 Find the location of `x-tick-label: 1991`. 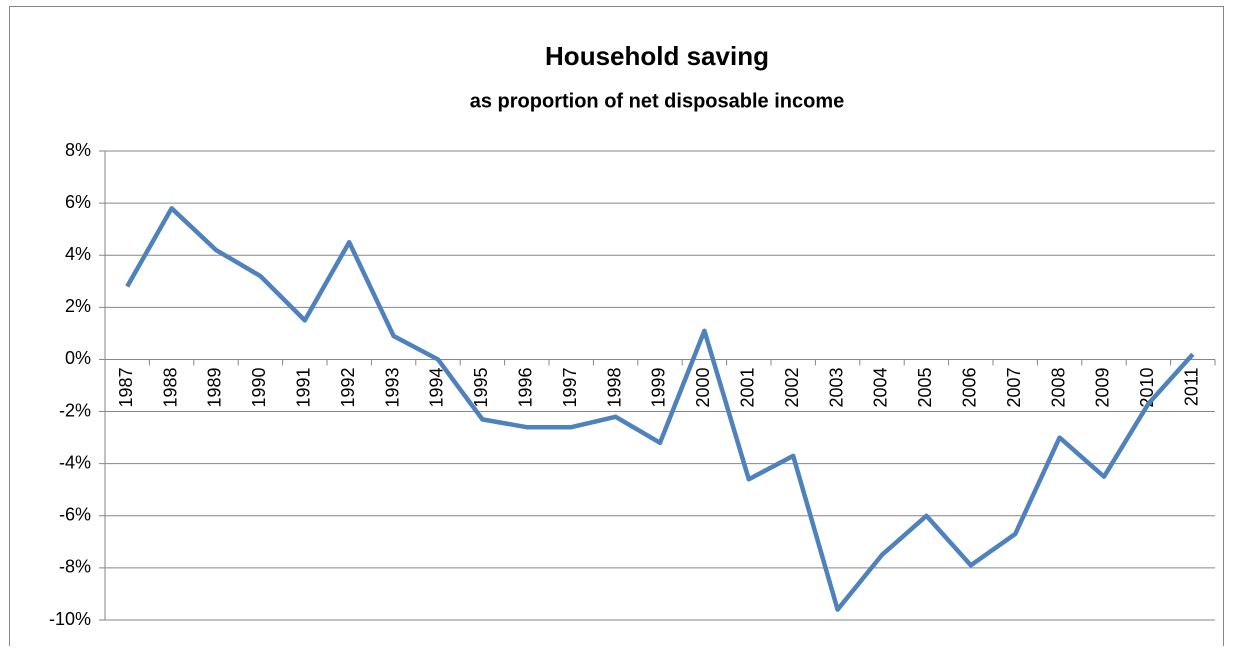

x-tick-label: 1991 is located at coordinates (304, 387).